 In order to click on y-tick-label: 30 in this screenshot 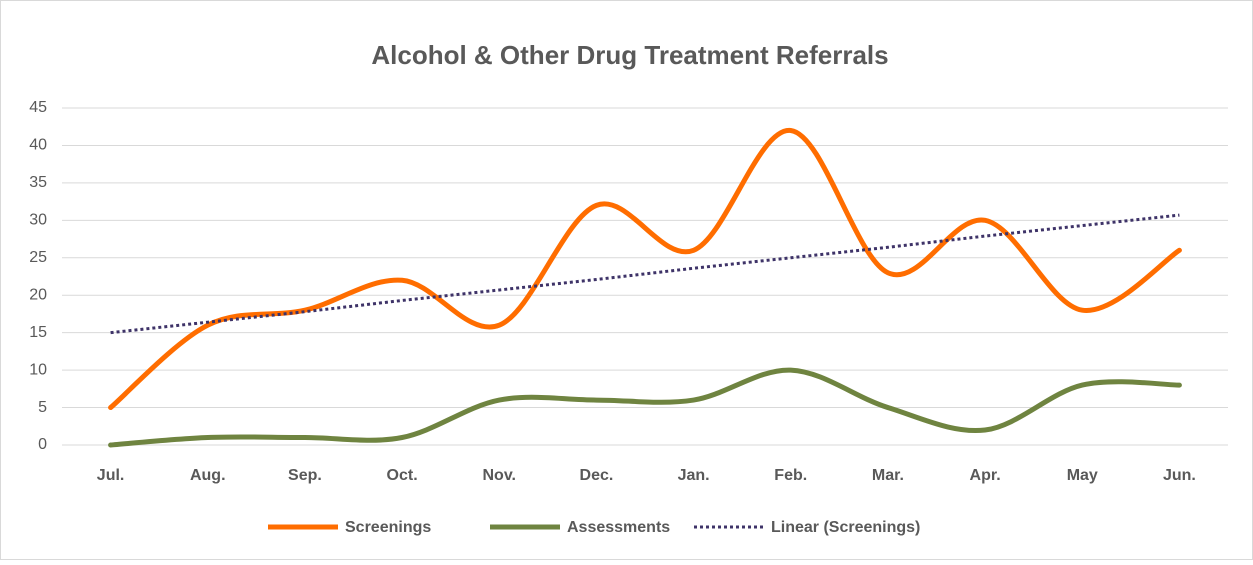, I will do `click(38, 220)`.